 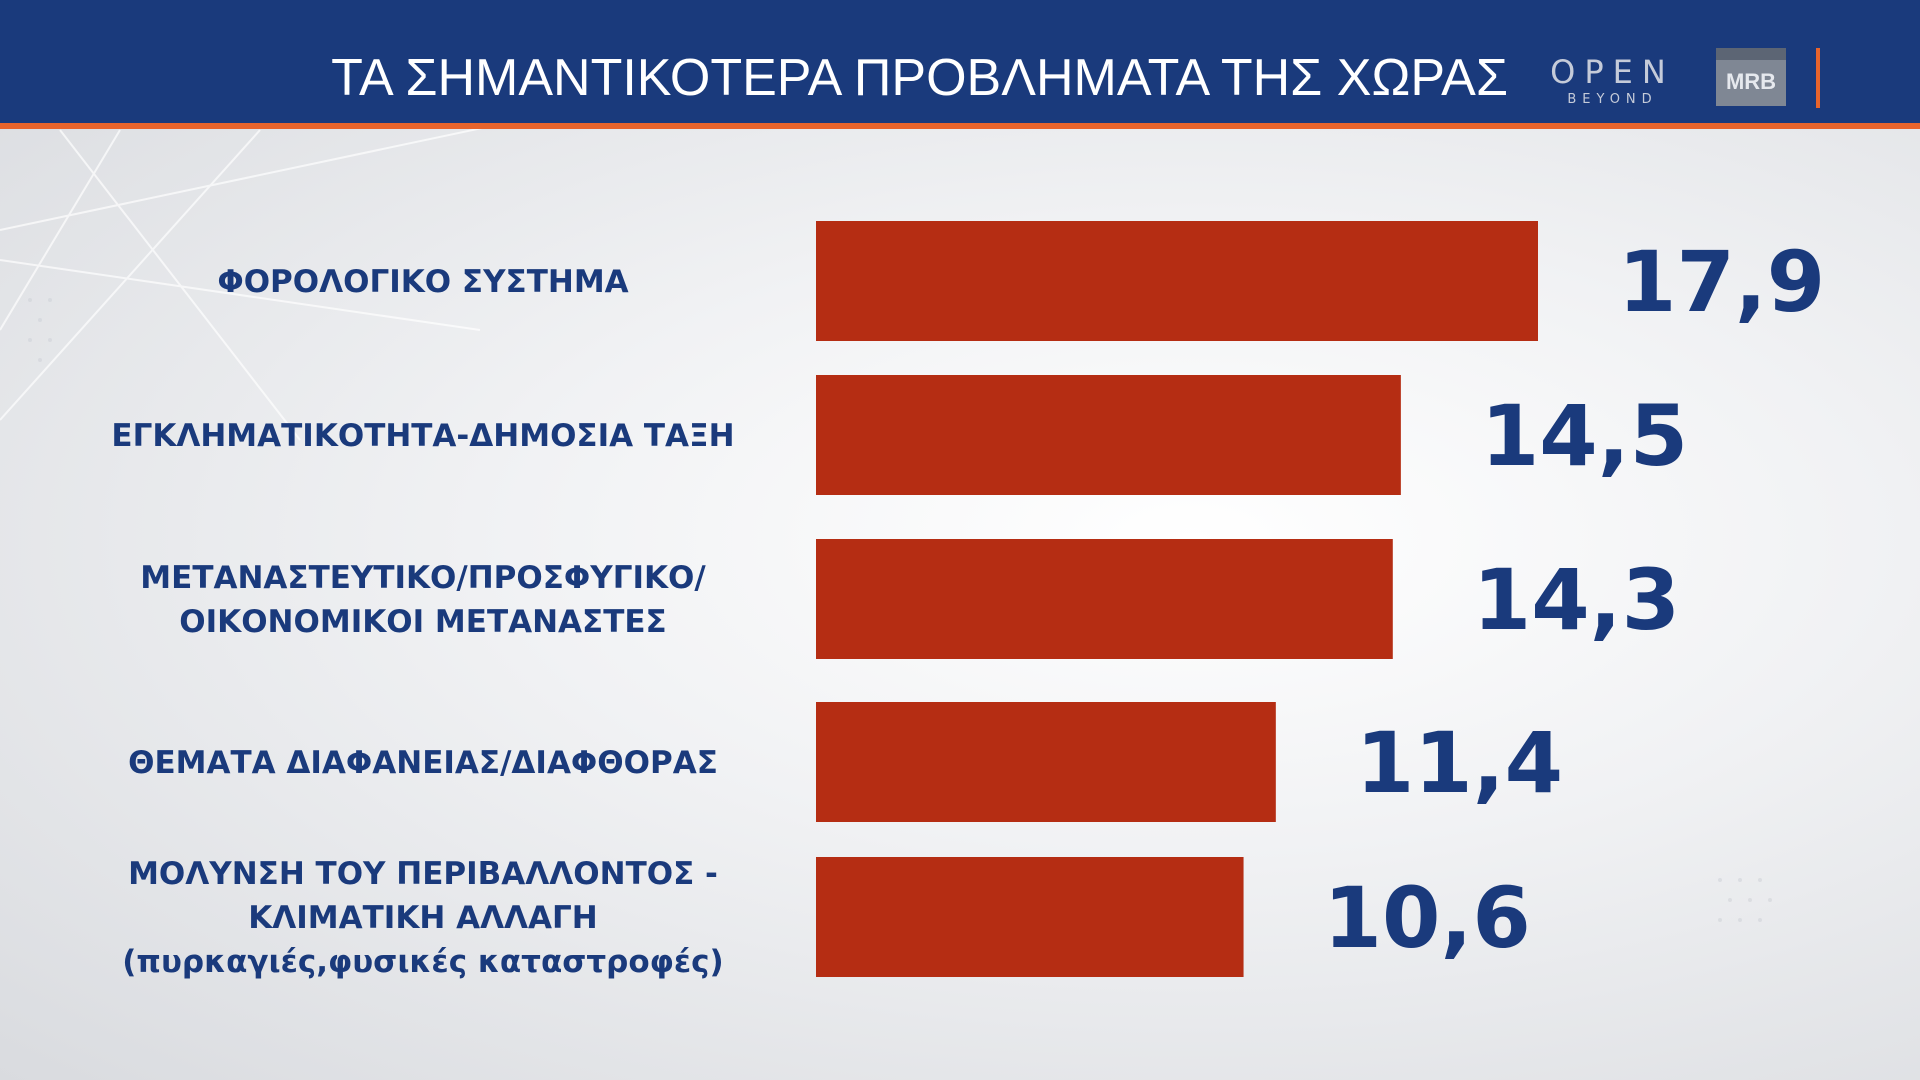 I want to click on mrb-logo: MRB, so click(x=1751, y=77).